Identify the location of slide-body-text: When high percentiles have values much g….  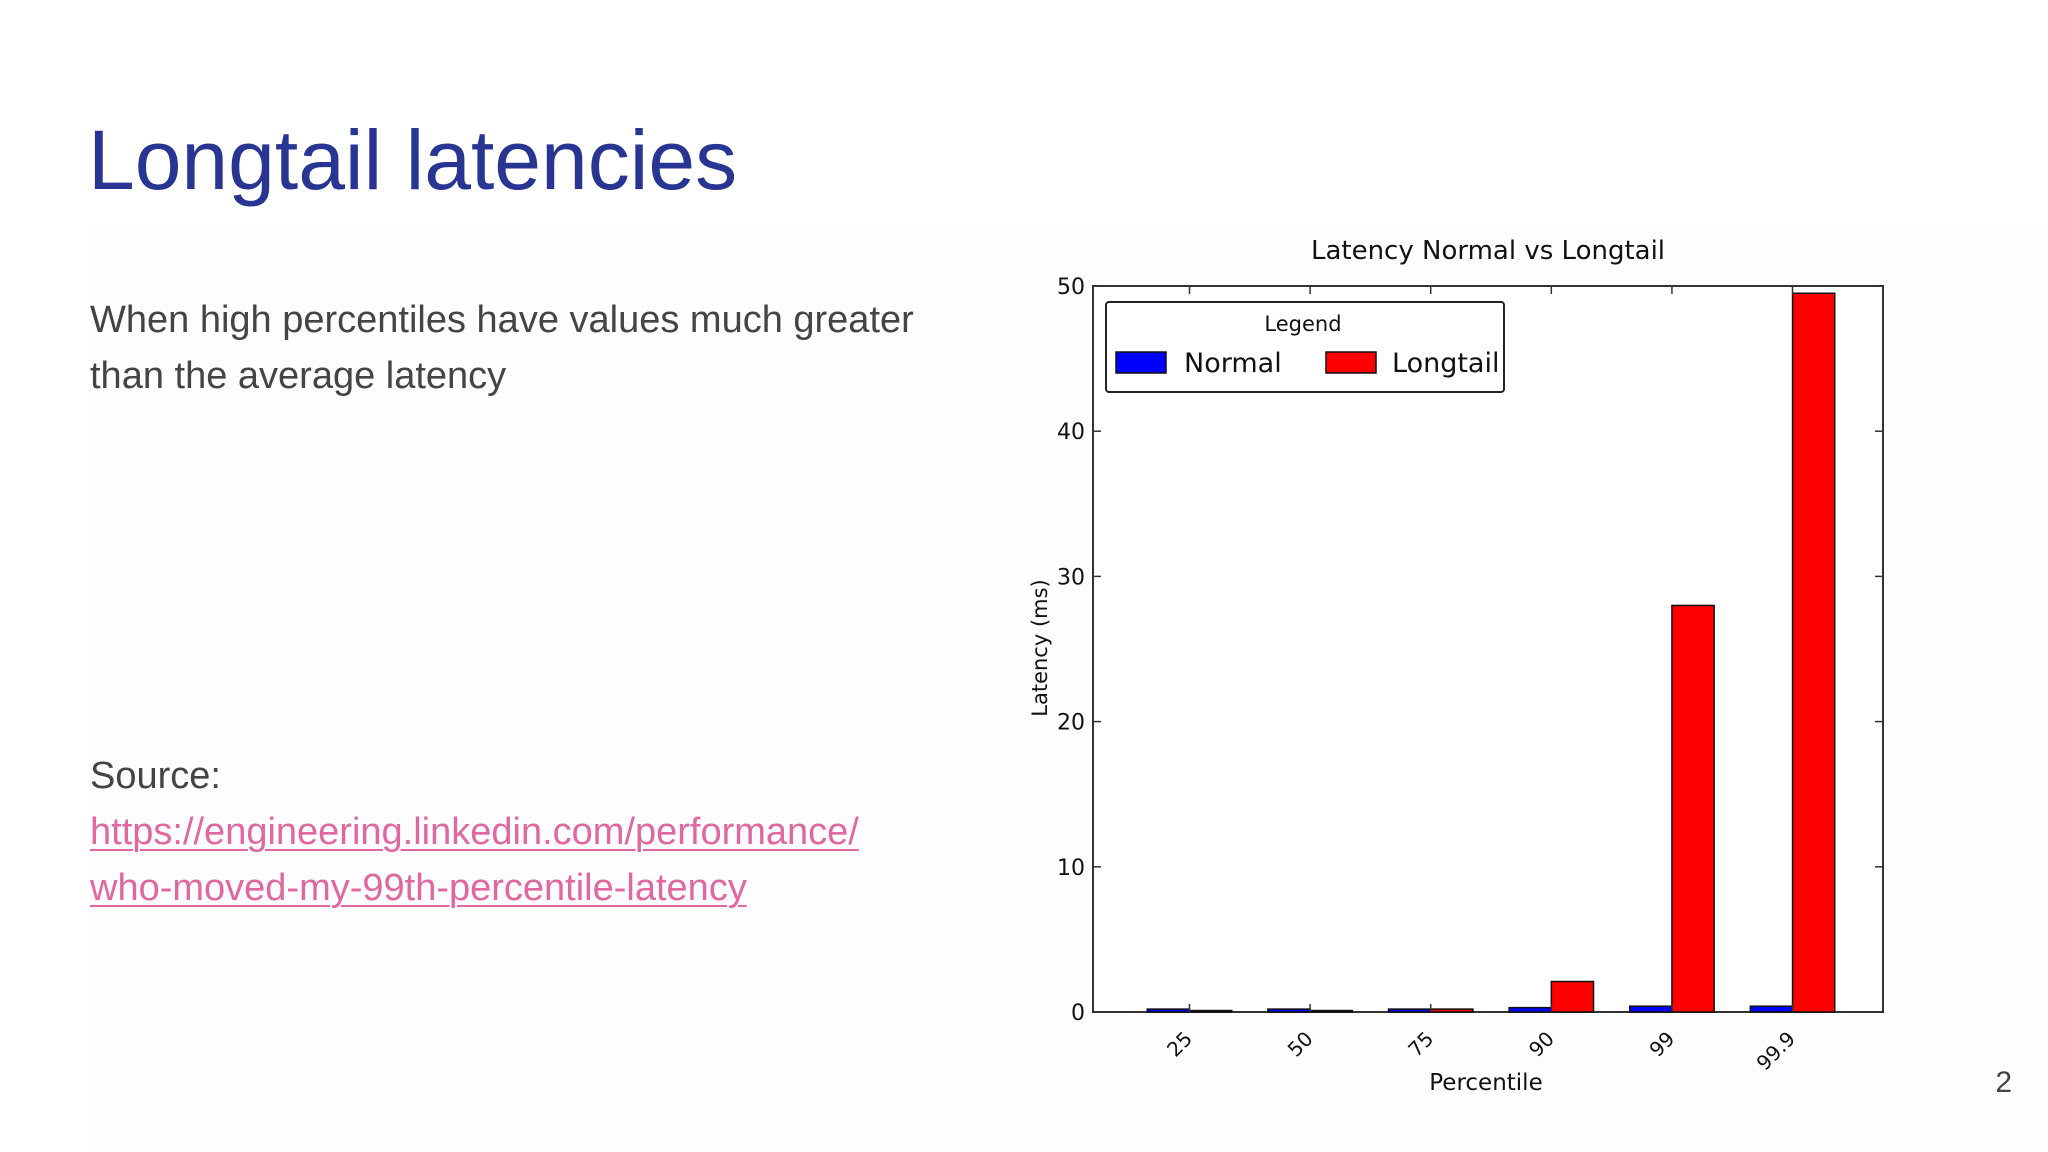
(530, 348).